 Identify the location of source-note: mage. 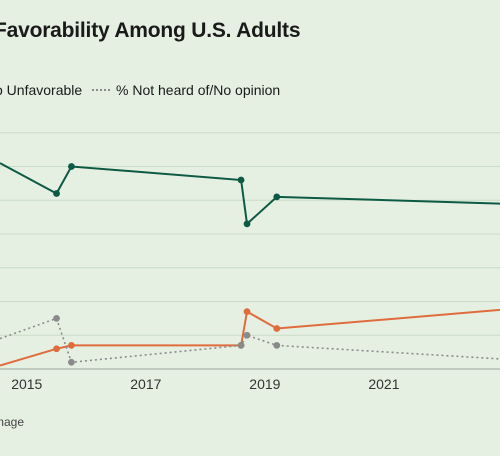
(12, 422).